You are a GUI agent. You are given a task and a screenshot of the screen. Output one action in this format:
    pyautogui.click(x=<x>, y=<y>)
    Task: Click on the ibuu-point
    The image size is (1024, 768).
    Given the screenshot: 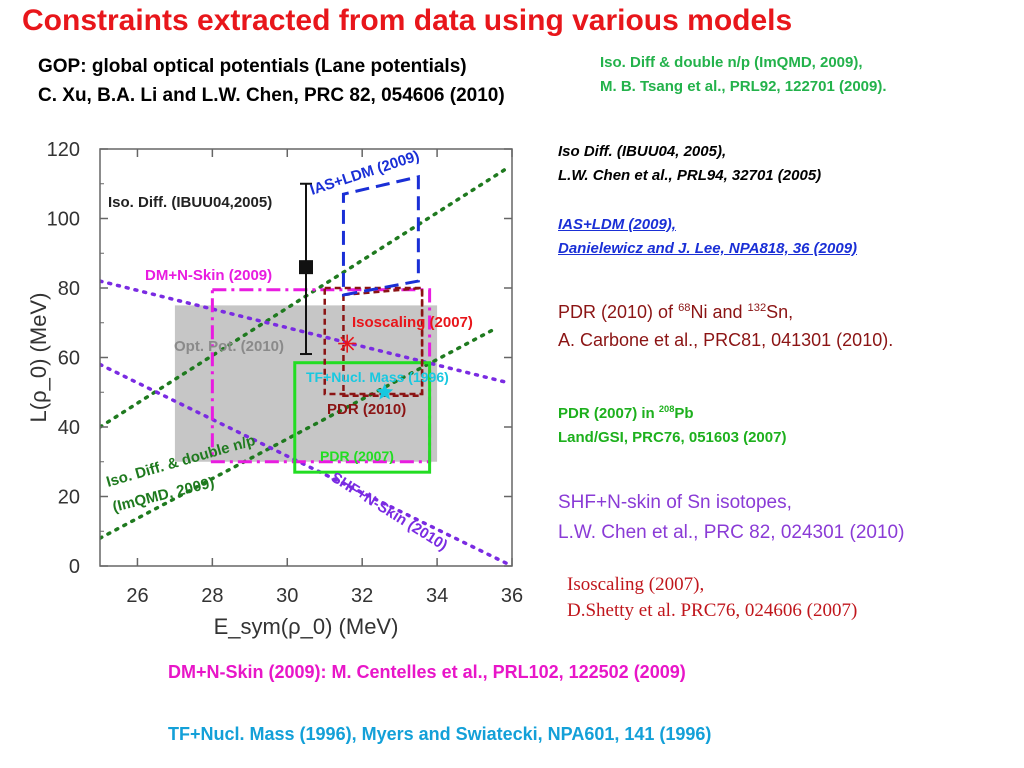 What is the action you would take?
    pyautogui.click(x=306, y=267)
    